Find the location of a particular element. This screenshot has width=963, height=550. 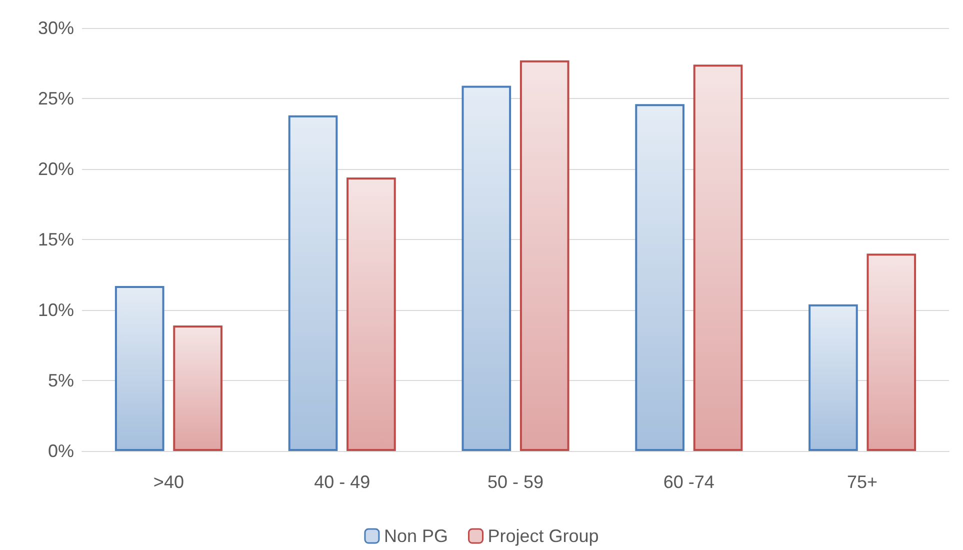

y-tick-label: 15% is located at coordinates (56, 240).